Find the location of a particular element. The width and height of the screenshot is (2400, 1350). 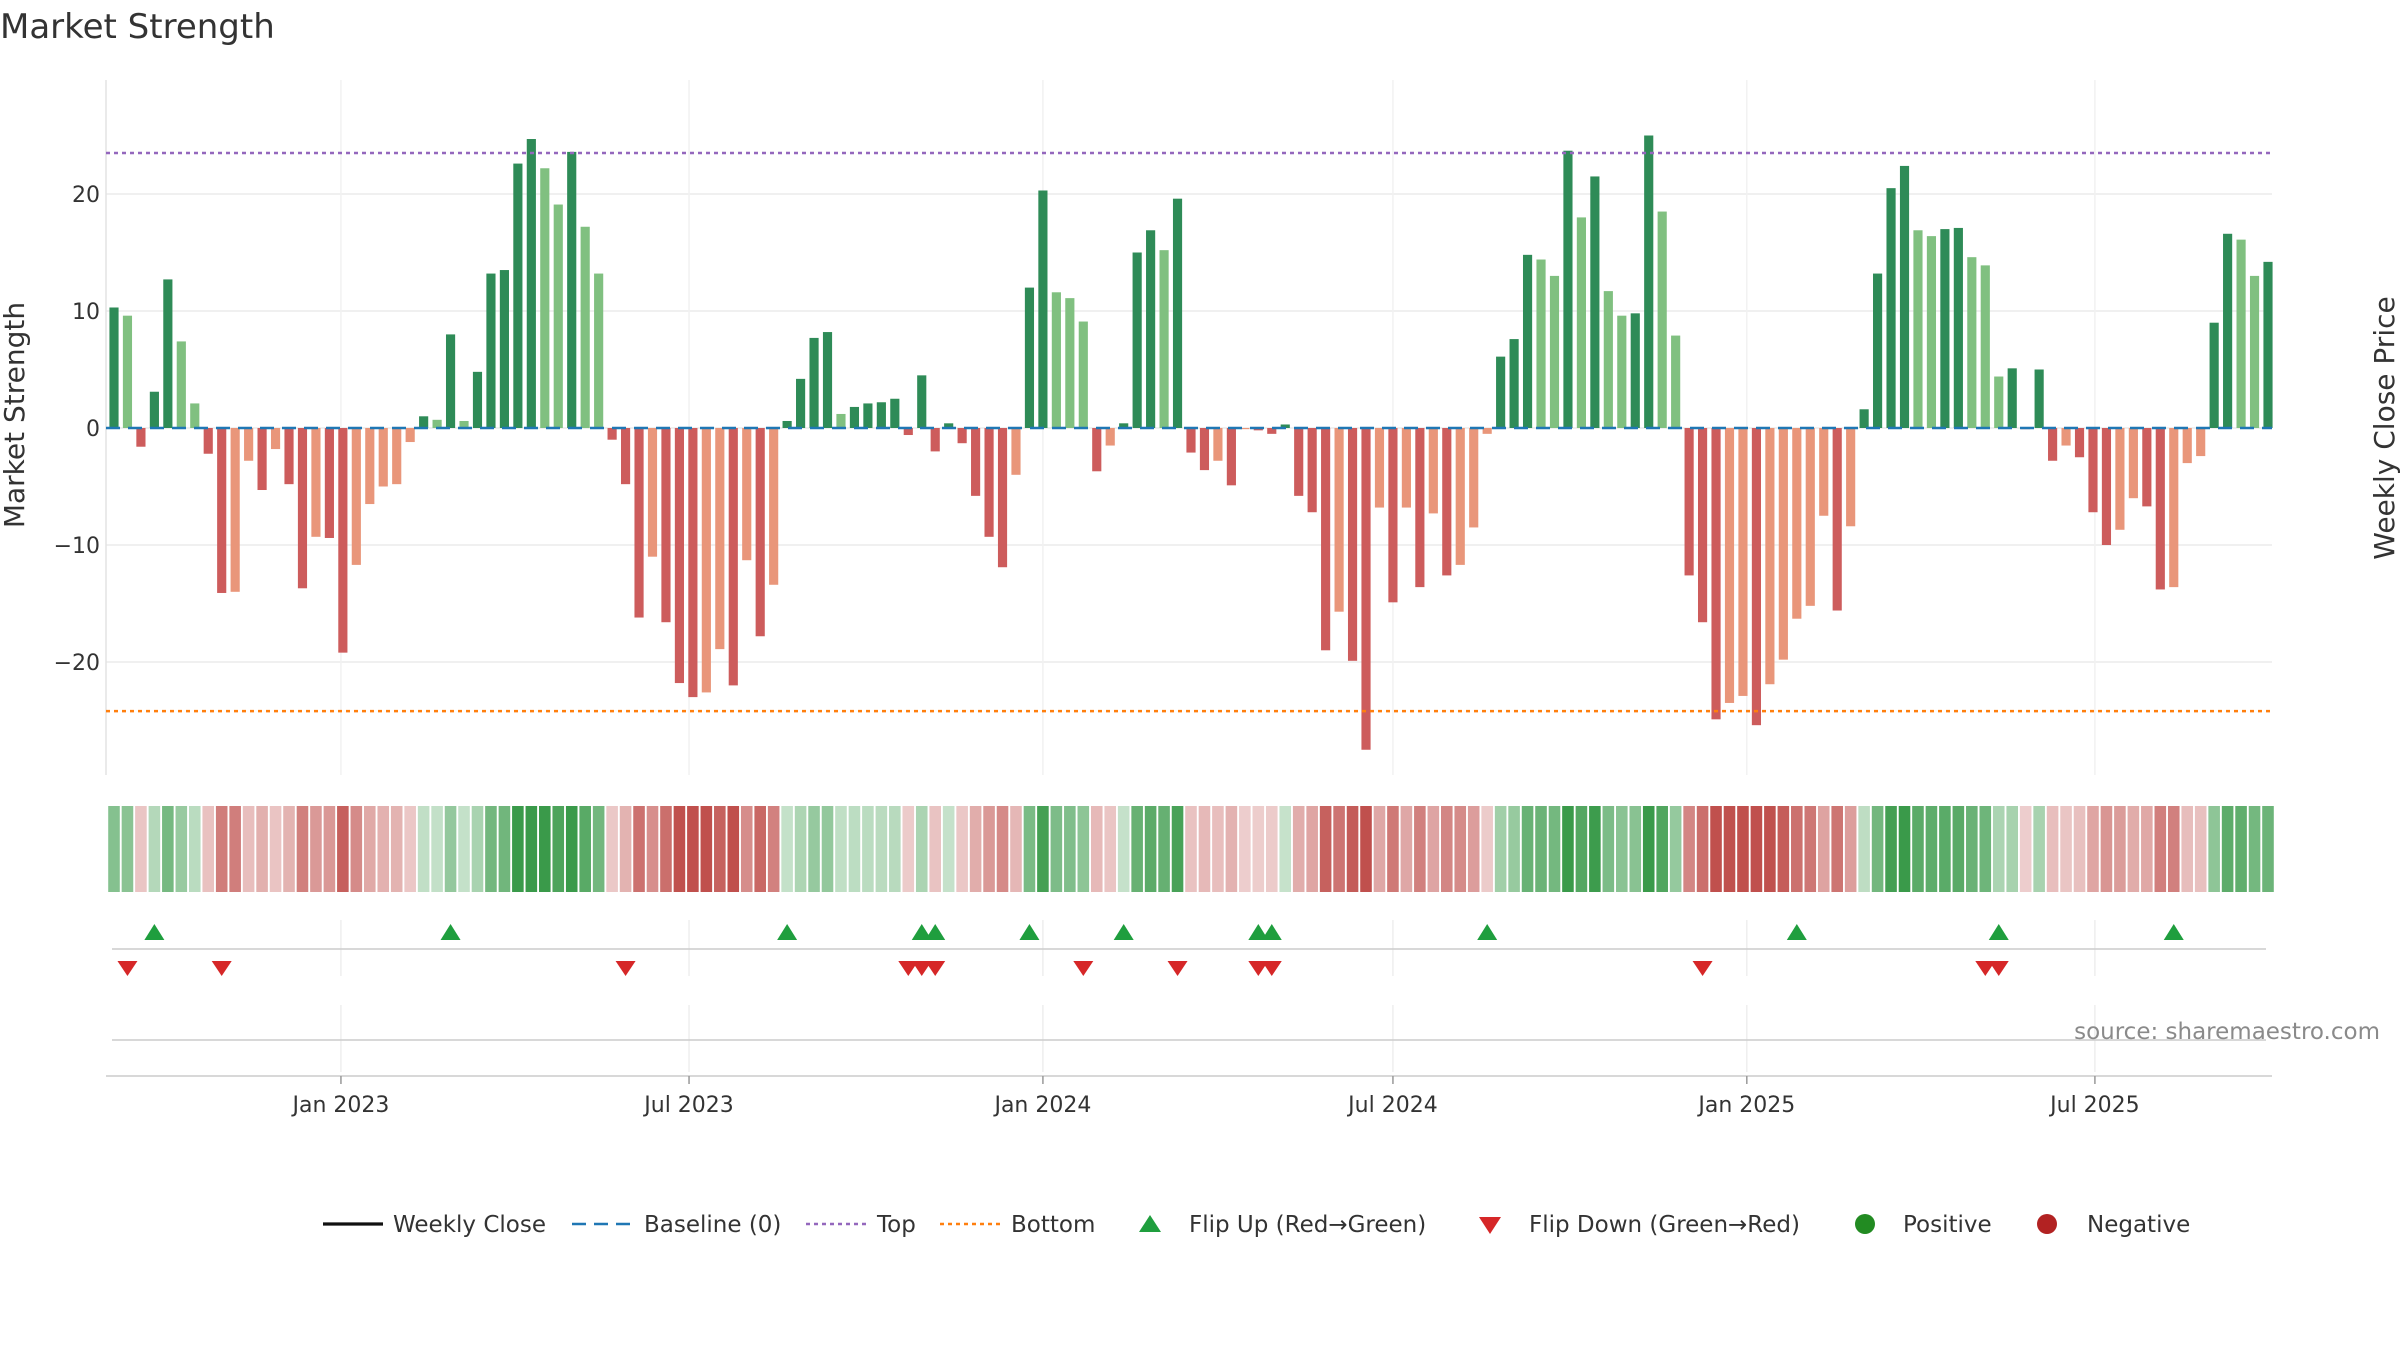

legend-top: Top is located at coordinates (861, 1225).